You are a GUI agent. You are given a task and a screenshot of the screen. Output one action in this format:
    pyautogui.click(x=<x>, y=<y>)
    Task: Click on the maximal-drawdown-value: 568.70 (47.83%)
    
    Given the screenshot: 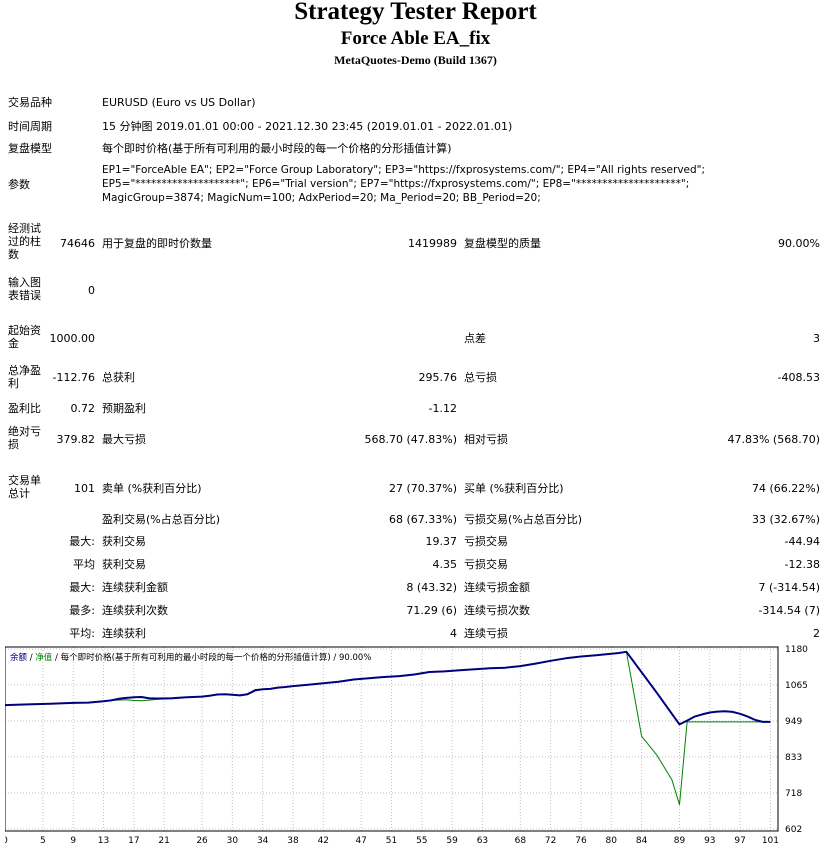 What is the action you would take?
    pyautogui.click(x=410, y=439)
    